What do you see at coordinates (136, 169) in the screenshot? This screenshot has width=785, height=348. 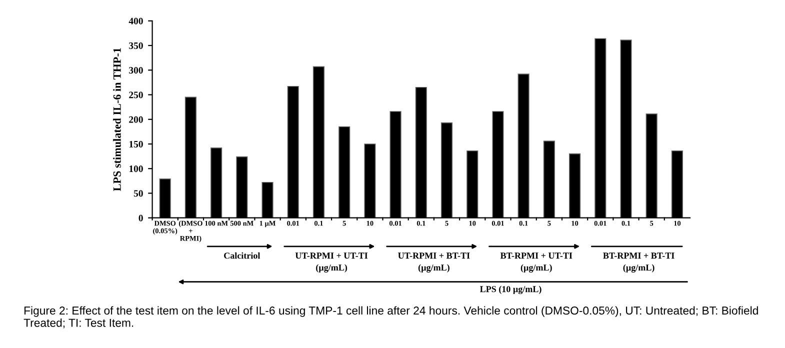 I see `y-tick-label: 100` at bounding box center [136, 169].